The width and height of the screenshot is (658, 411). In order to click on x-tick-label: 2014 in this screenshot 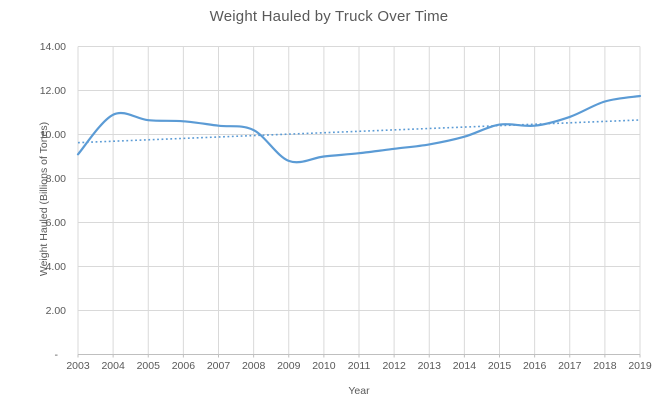, I will do `click(464, 366)`.